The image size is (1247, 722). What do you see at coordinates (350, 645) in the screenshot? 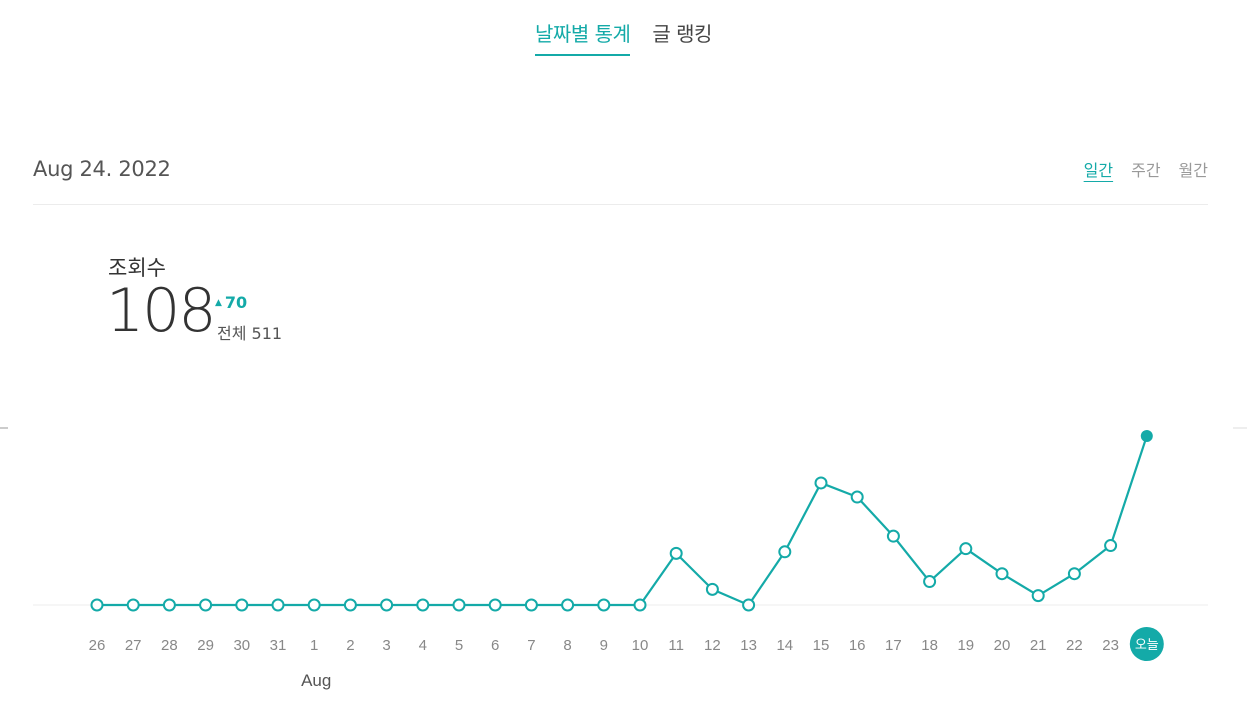
I see `x-tick-label: 2` at bounding box center [350, 645].